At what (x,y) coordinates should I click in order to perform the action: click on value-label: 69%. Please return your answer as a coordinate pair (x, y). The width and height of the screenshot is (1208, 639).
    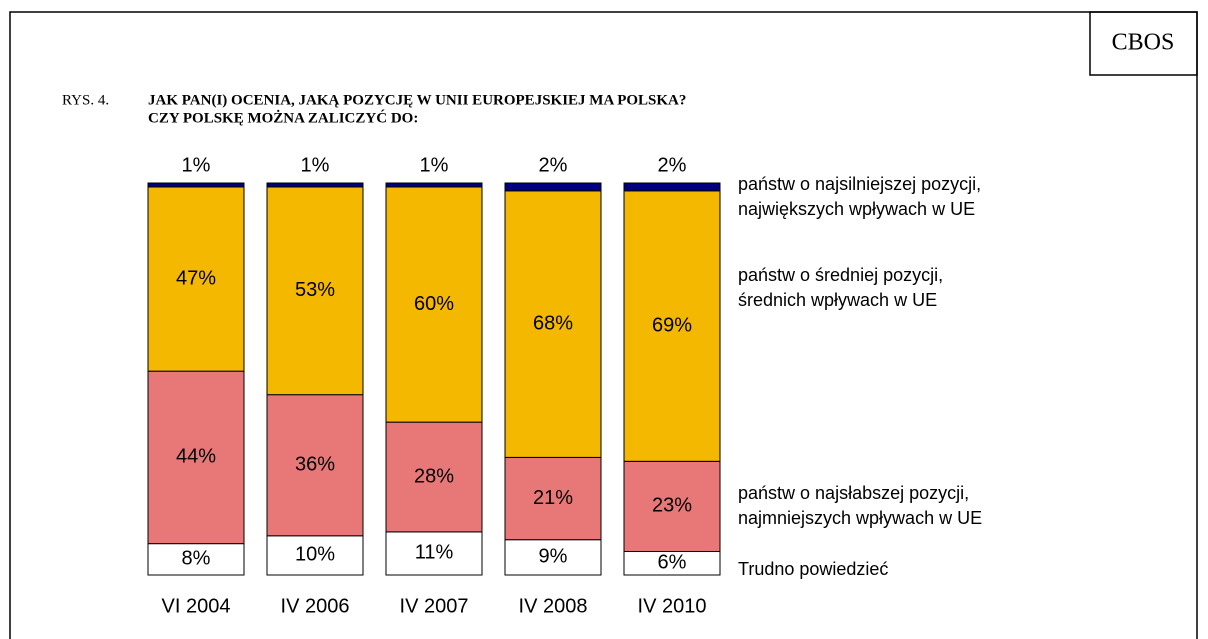
    Looking at the image, I should click on (672, 325).